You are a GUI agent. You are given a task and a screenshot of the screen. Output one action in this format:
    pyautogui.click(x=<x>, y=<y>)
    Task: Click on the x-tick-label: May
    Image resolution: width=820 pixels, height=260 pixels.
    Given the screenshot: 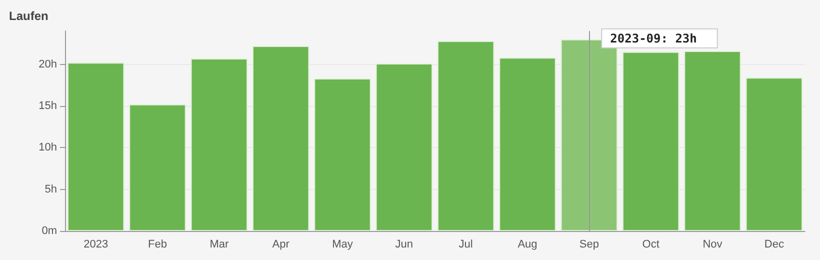 What is the action you would take?
    pyautogui.click(x=343, y=244)
    